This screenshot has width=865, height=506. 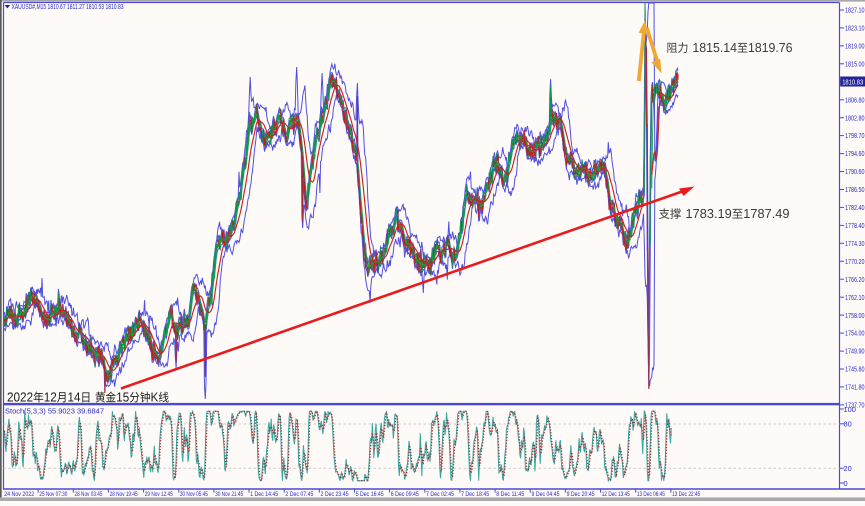 What do you see at coordinates (855, 369) in the screenshot?
I see `svg-text: 1745.80` at bounding box center [855, 369].